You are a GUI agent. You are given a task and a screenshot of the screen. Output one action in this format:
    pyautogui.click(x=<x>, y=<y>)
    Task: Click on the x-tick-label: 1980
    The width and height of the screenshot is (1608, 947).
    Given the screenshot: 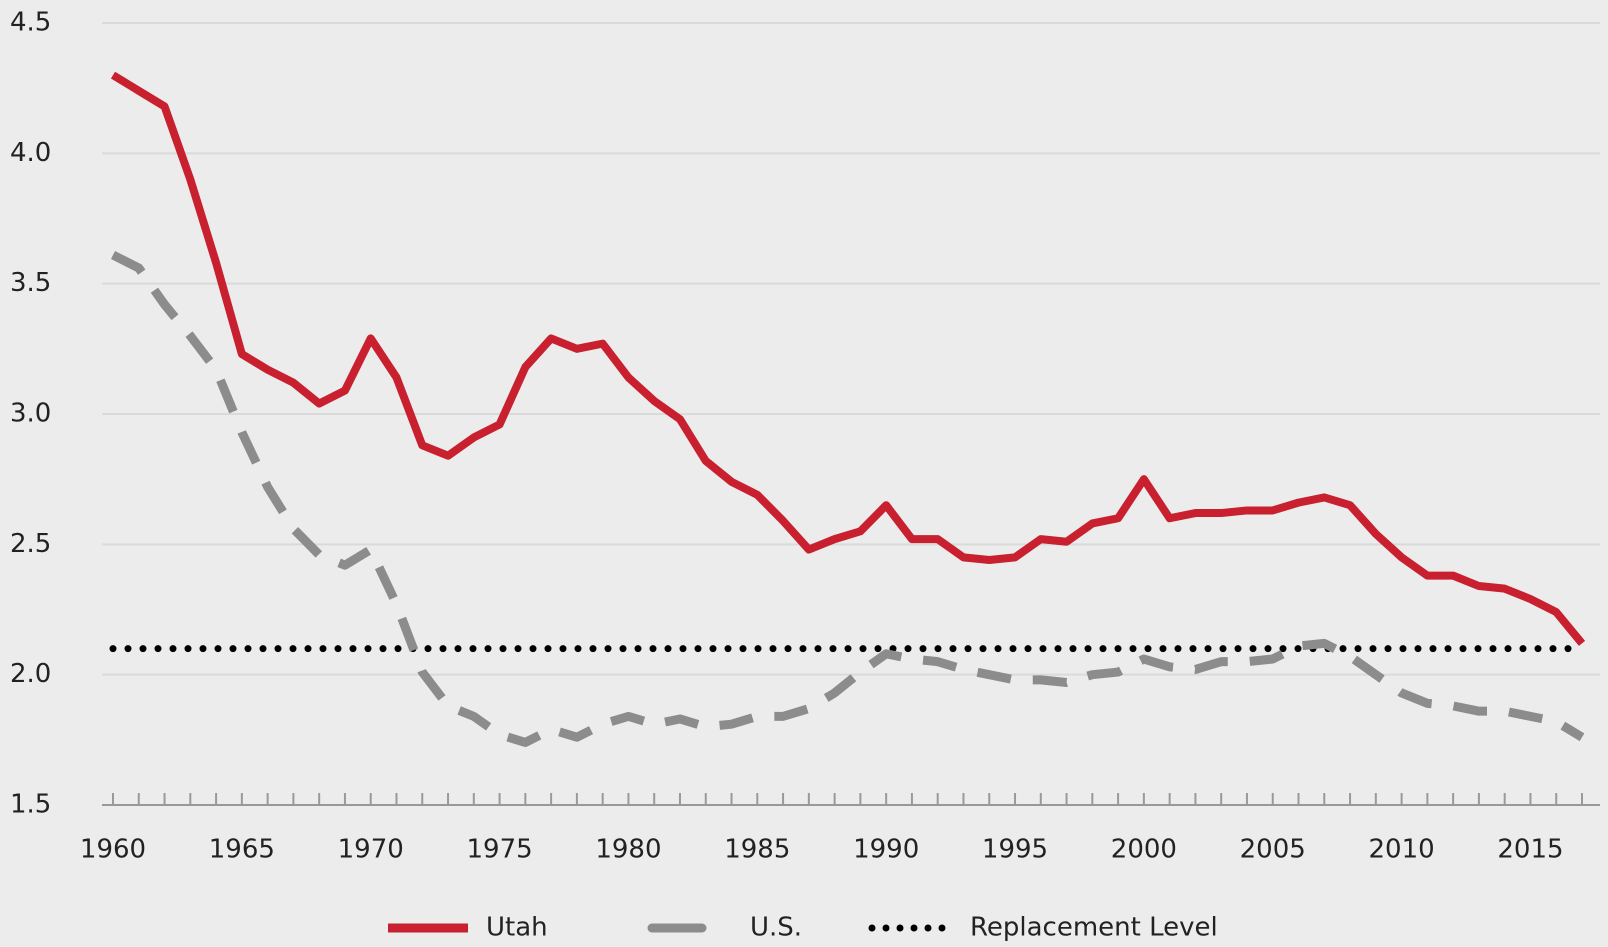 What is the action you would take?
    pyautogui.click(x=628, y=850)
    